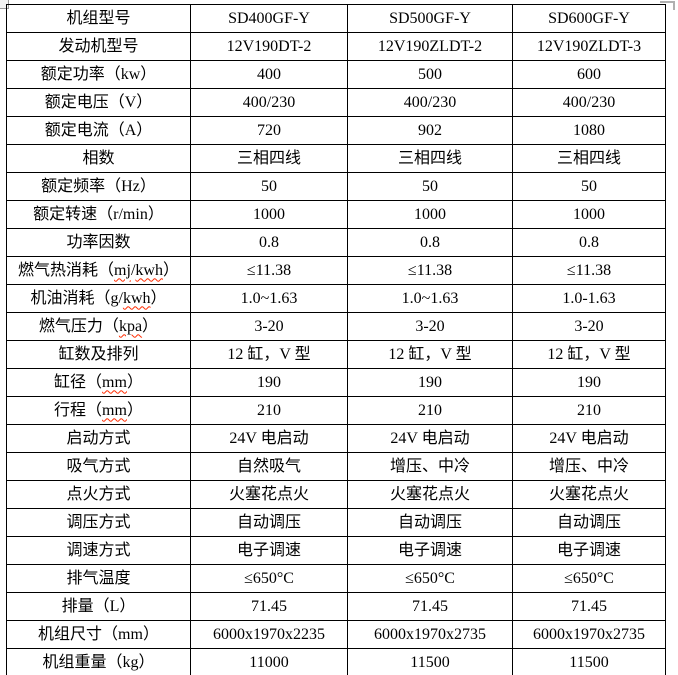 The image size is (678, 675). I want to click on spec-label: 机油消耗（g/kwh）, so click(98, 298).